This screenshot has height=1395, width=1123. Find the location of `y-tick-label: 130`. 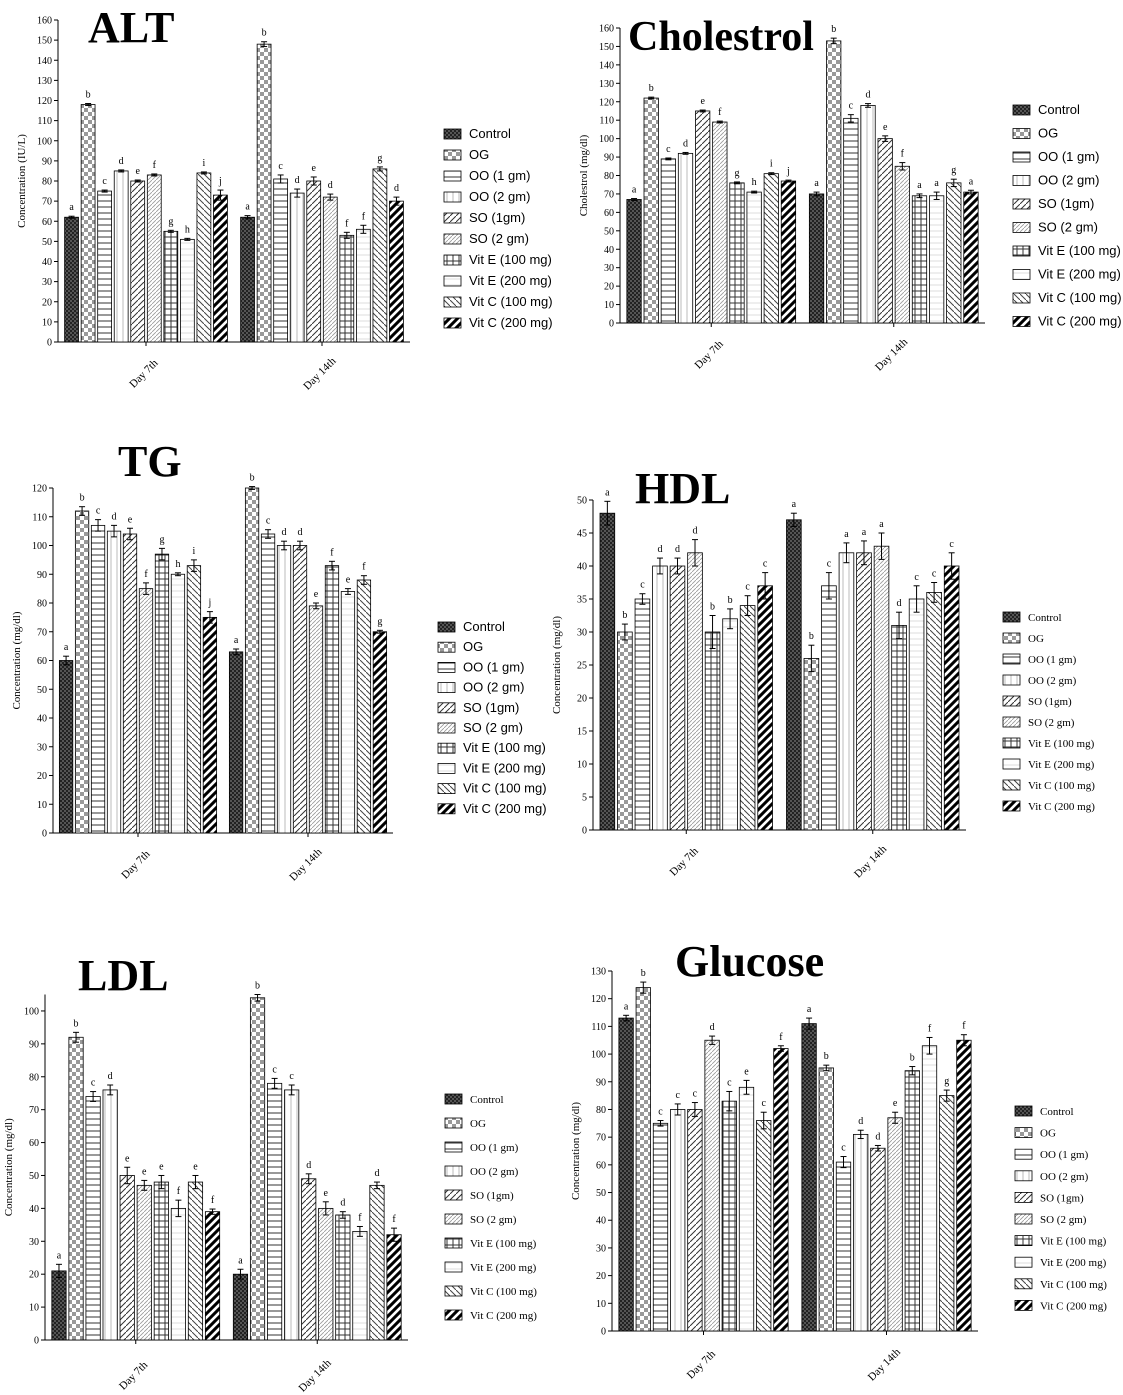

y-tick-label: 130 is located at coordinates (598, 972).